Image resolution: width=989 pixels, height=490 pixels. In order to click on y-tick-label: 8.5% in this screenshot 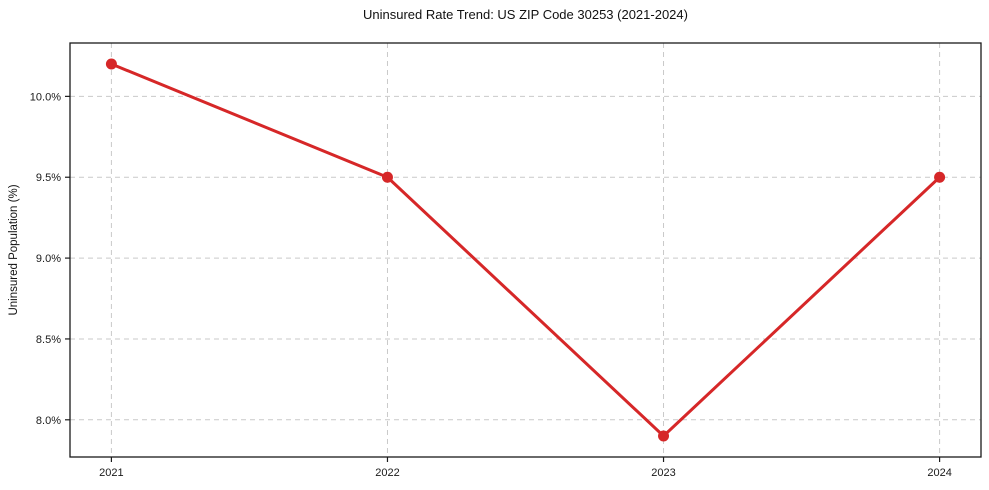, I will do `click(48, 340)`.